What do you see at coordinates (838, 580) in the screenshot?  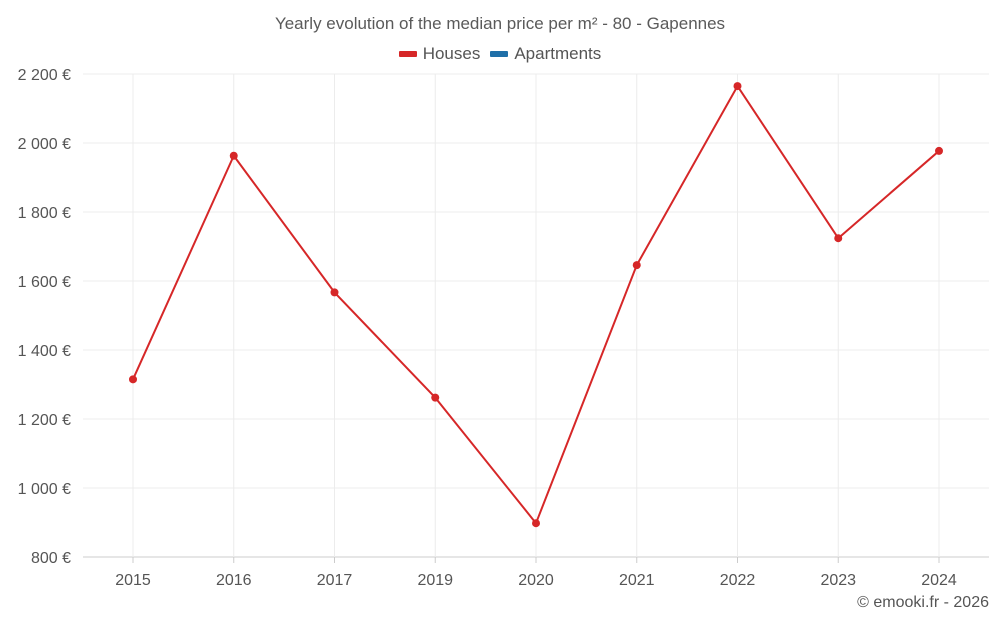 I see `x-tick-label: 2023` at bounding box center [838, 580].